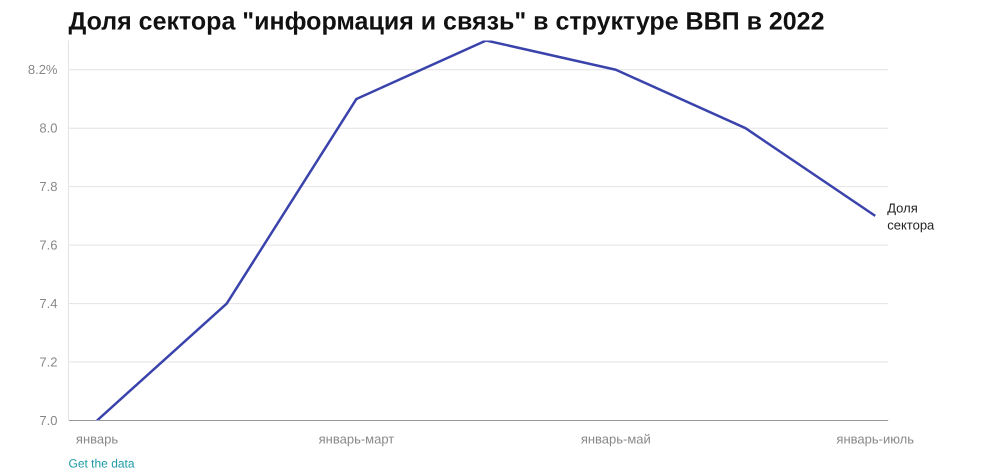 Image resolution: width=982 pixels, height=475 pixels. Describe the element at coordinates (48, 186) in the screenshot. I see `y-tick-label: 7.8` at that location.